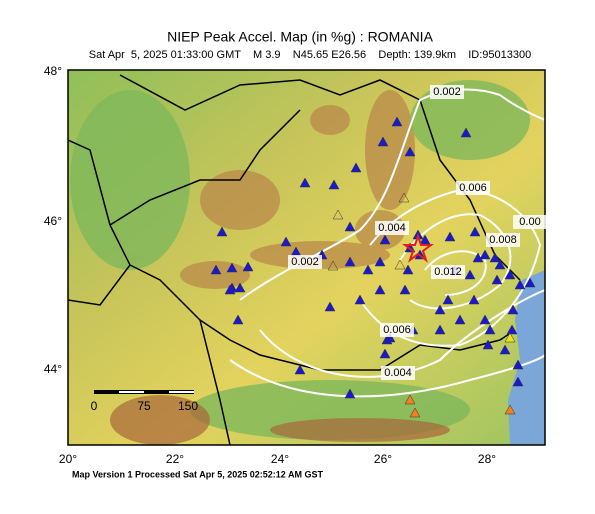 This screenshot has height=514, width=595. What do you see at coordinates (188, 406) in the screenshot?
I see `scale-label: 150` at bounding box center [188, 406].